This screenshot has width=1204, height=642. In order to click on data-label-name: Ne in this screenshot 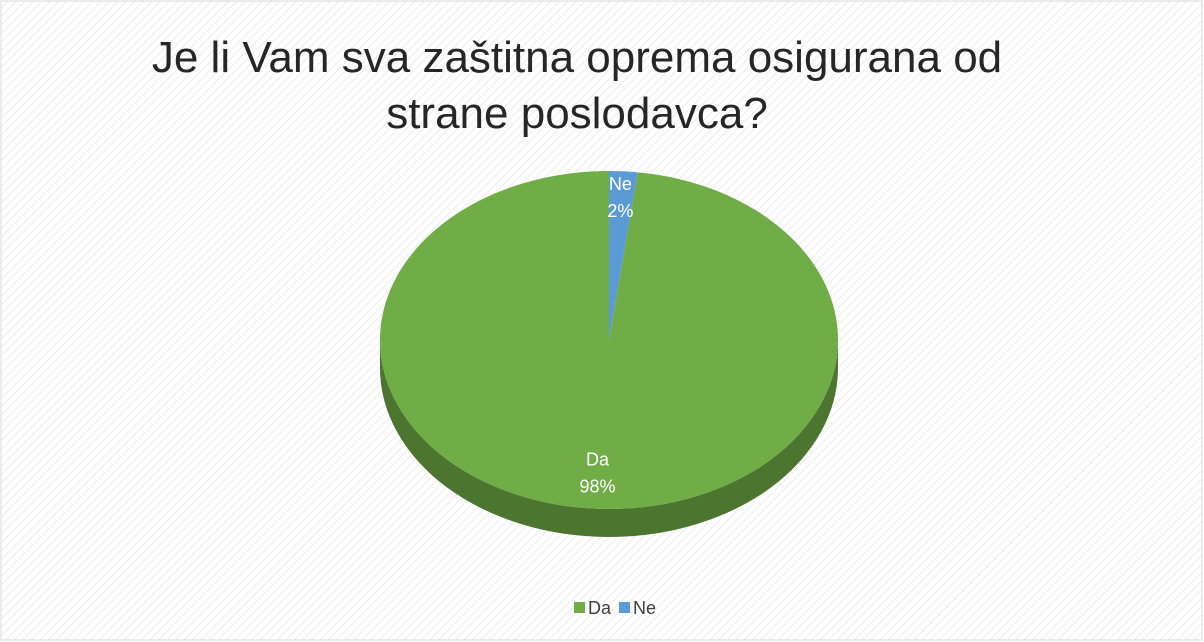, I will do `click(620, 184)`.